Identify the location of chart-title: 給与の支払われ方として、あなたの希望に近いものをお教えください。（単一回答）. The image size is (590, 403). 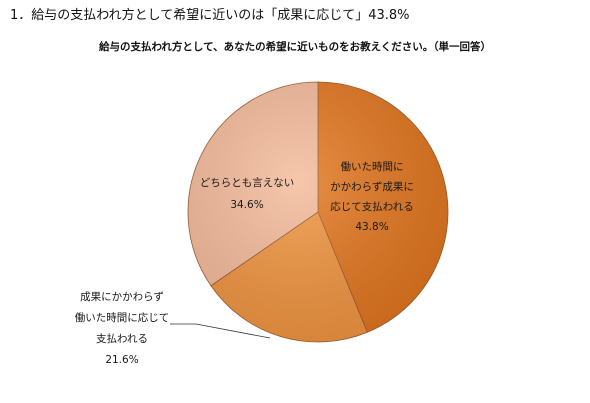
(295, 47).